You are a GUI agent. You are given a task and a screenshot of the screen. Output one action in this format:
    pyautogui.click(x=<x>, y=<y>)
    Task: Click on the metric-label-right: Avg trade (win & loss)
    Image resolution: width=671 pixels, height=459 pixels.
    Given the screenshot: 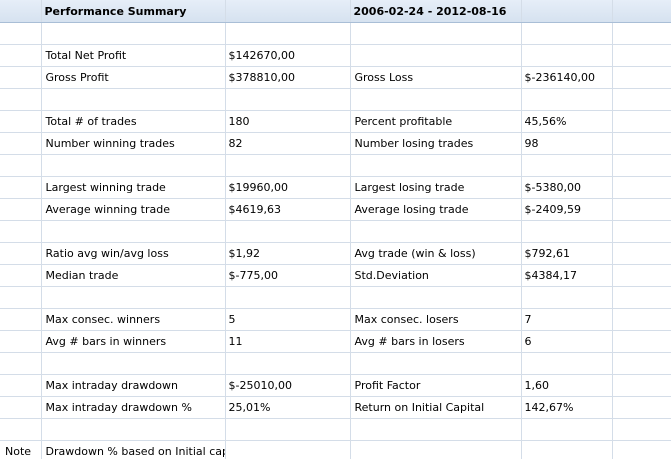 What is the action you would take?
    pyautogui.click(x=436, y=253)
    